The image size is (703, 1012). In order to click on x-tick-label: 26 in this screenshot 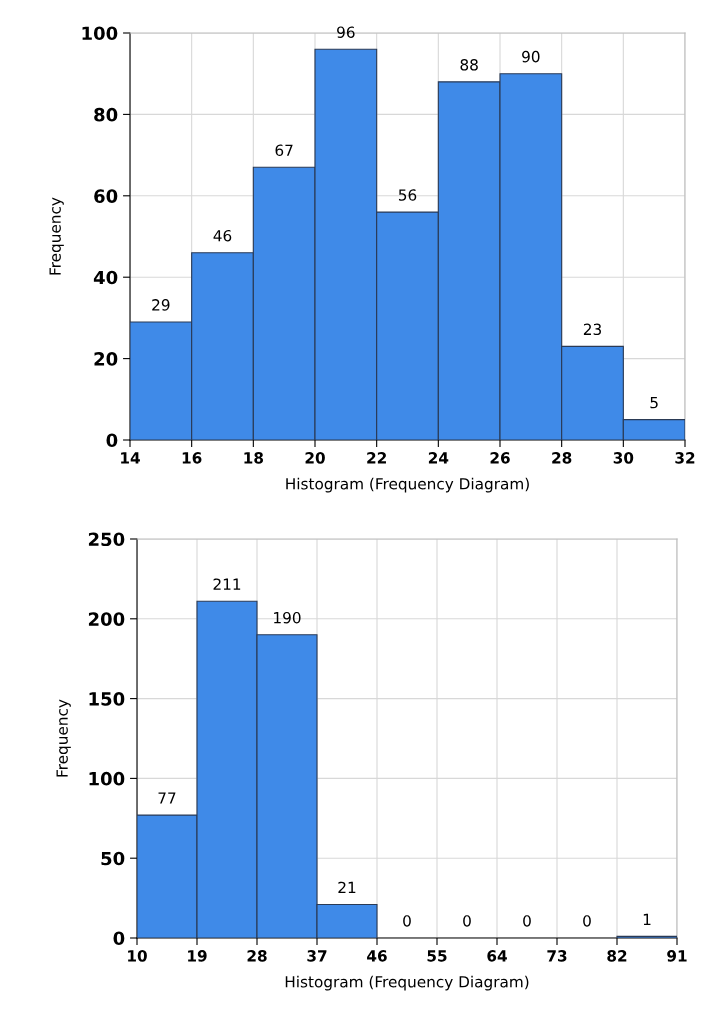, I will do `click(500, 458)`.